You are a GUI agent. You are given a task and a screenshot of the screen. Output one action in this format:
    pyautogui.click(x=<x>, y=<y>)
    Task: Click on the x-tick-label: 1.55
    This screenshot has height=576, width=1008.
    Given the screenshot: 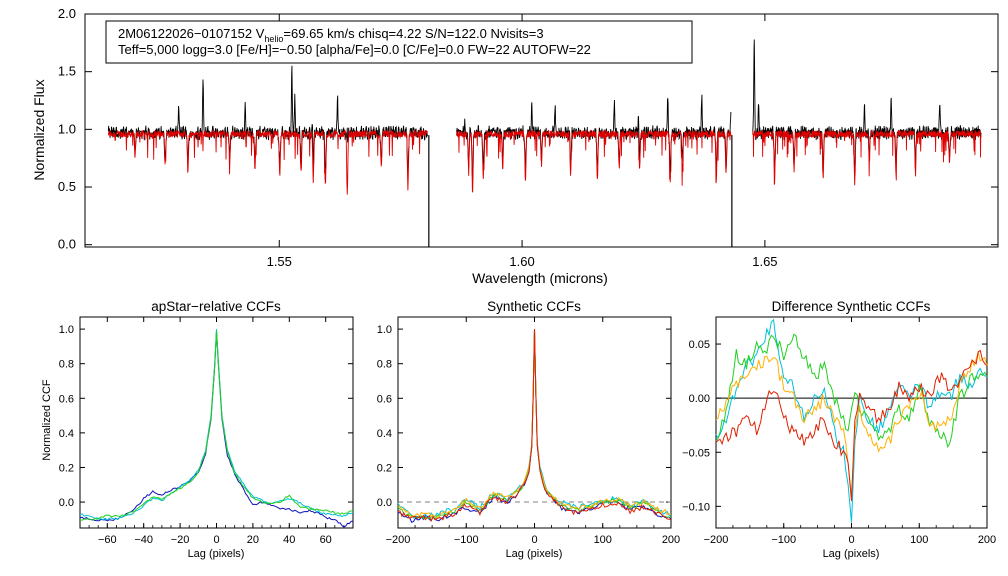 What is the action you would take?
    pyautogui.click(x=279, y=261)
    